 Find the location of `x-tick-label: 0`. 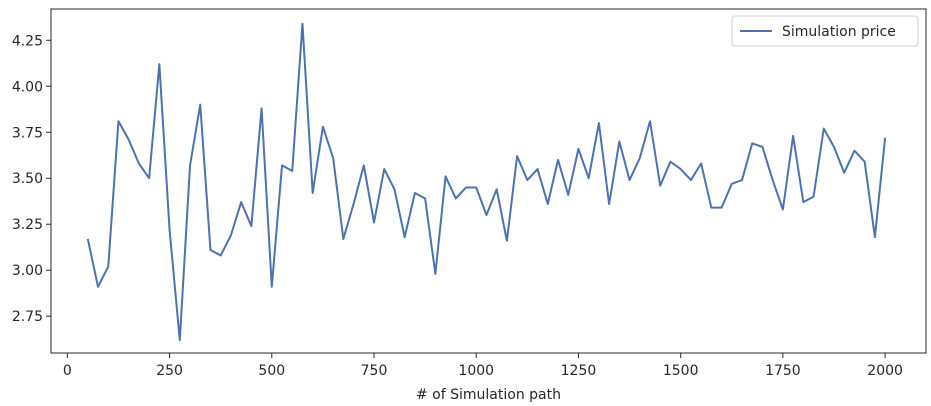

x-tick-label: 0 is located at coordinates (67, 371).